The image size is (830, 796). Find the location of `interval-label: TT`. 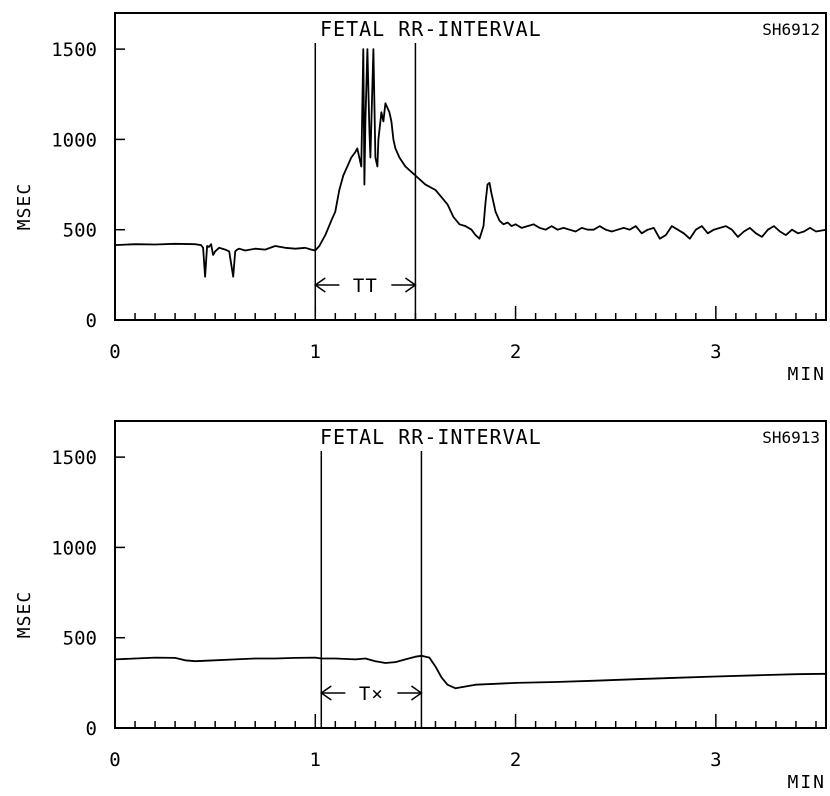

interval-label: TT is located at coordinates (365, 286).